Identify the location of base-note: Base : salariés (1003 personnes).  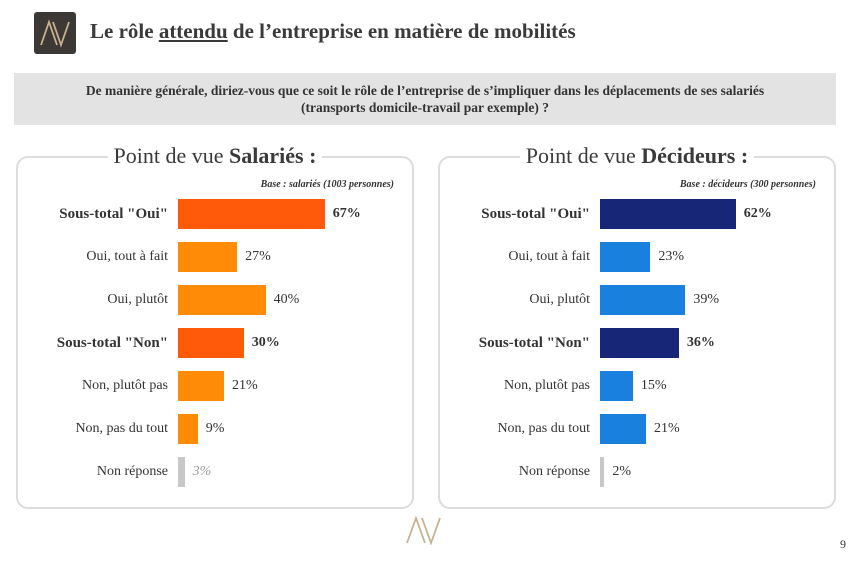
(327, 184).